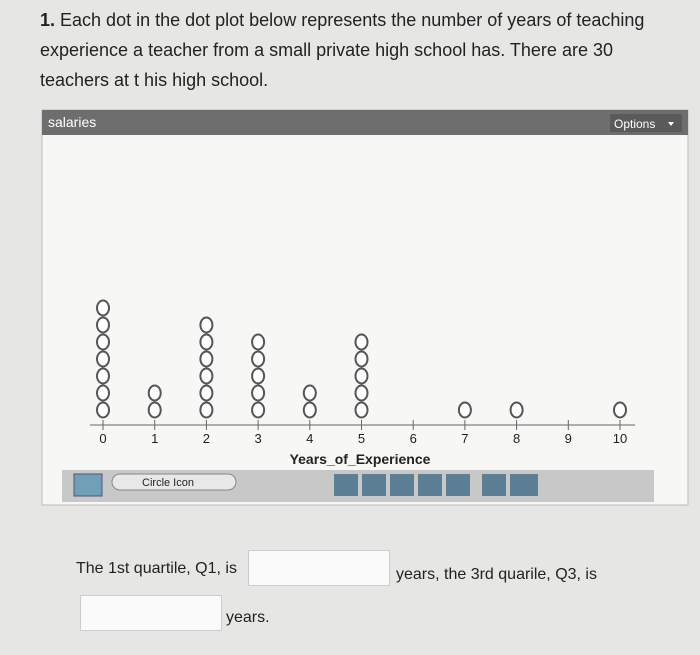  I want to click on tool-icons, so click(436, 485).